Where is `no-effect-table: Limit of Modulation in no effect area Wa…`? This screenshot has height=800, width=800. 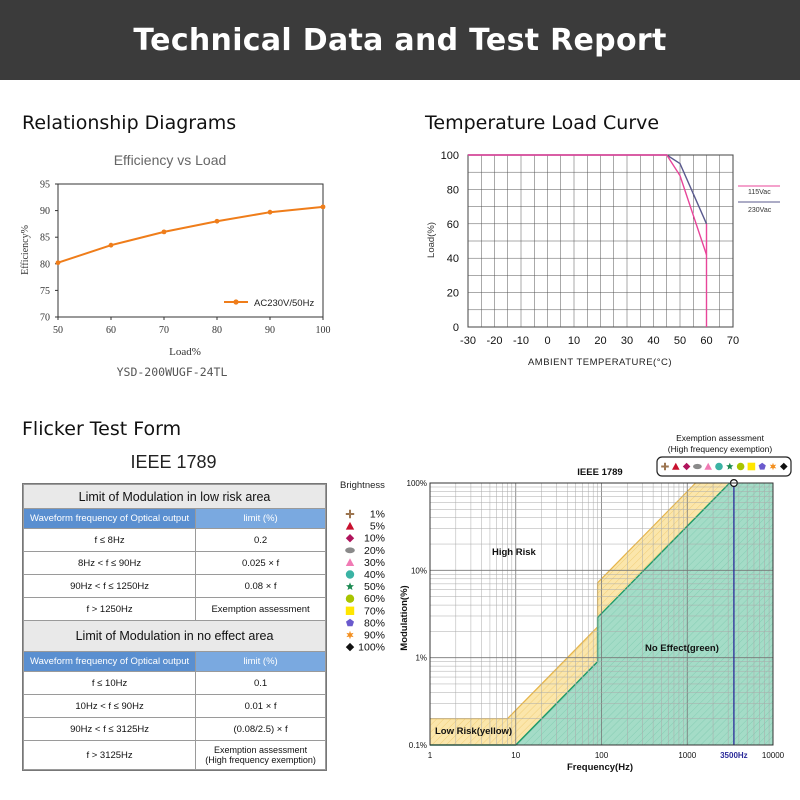
no-effect-table: Limit of Modulation in no effect area Wa… is located at coordinates (174, 695).